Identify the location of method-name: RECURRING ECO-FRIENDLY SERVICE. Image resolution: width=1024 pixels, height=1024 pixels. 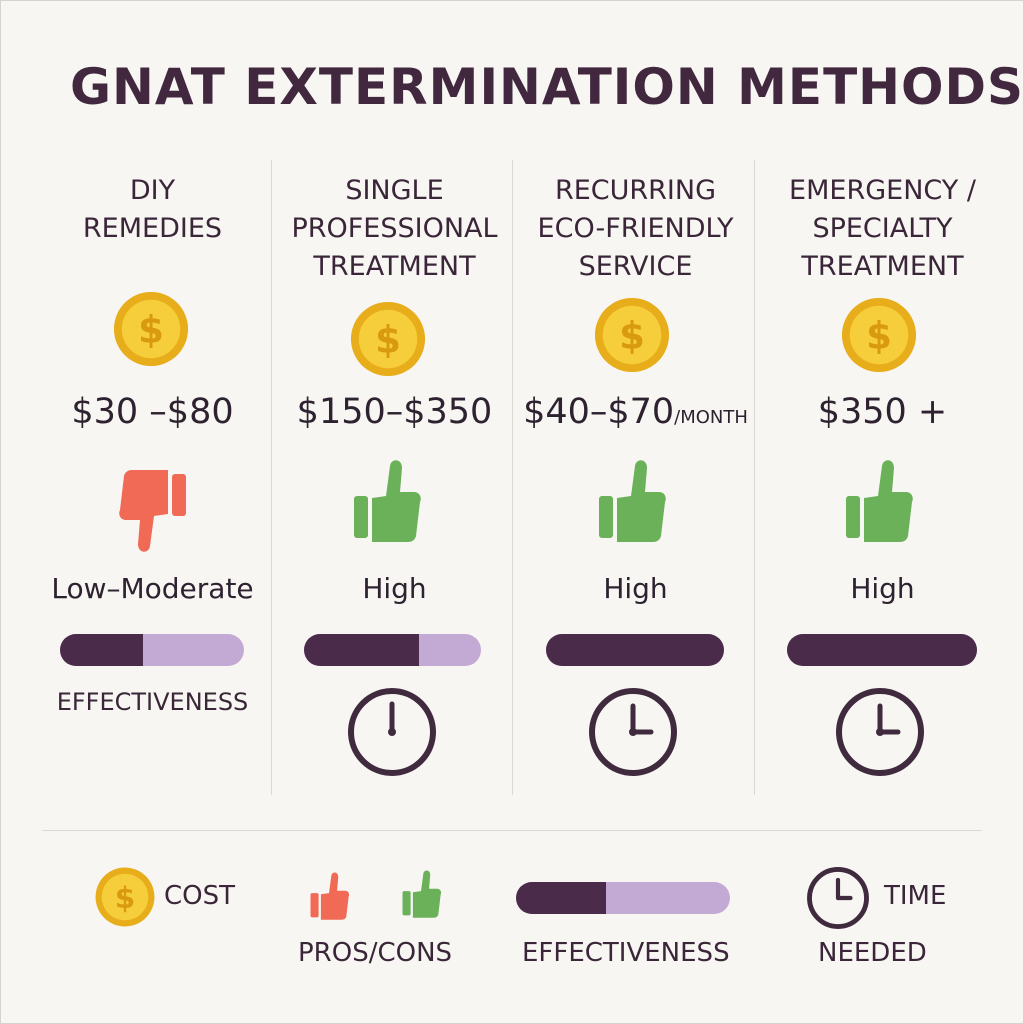
(635, 229).